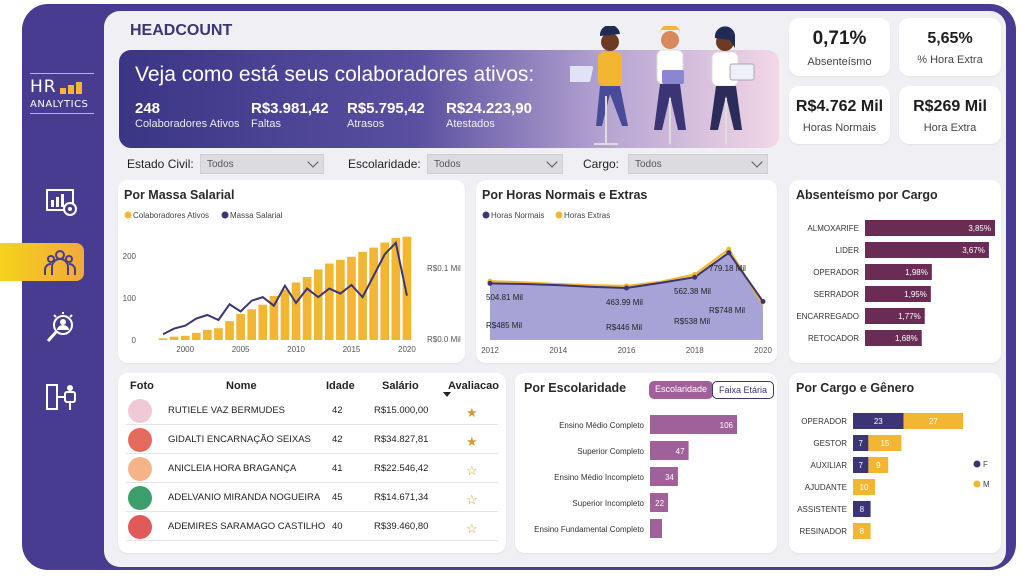 The height and width of the screenshot is (576, 1024). What do you see at coordinates (312, 469) in the screenshot?
I see `table-row: ANICLEIA HORA BRAGANÇA 41 R$22.546,42 ☆` at bounding box center [312, 469].